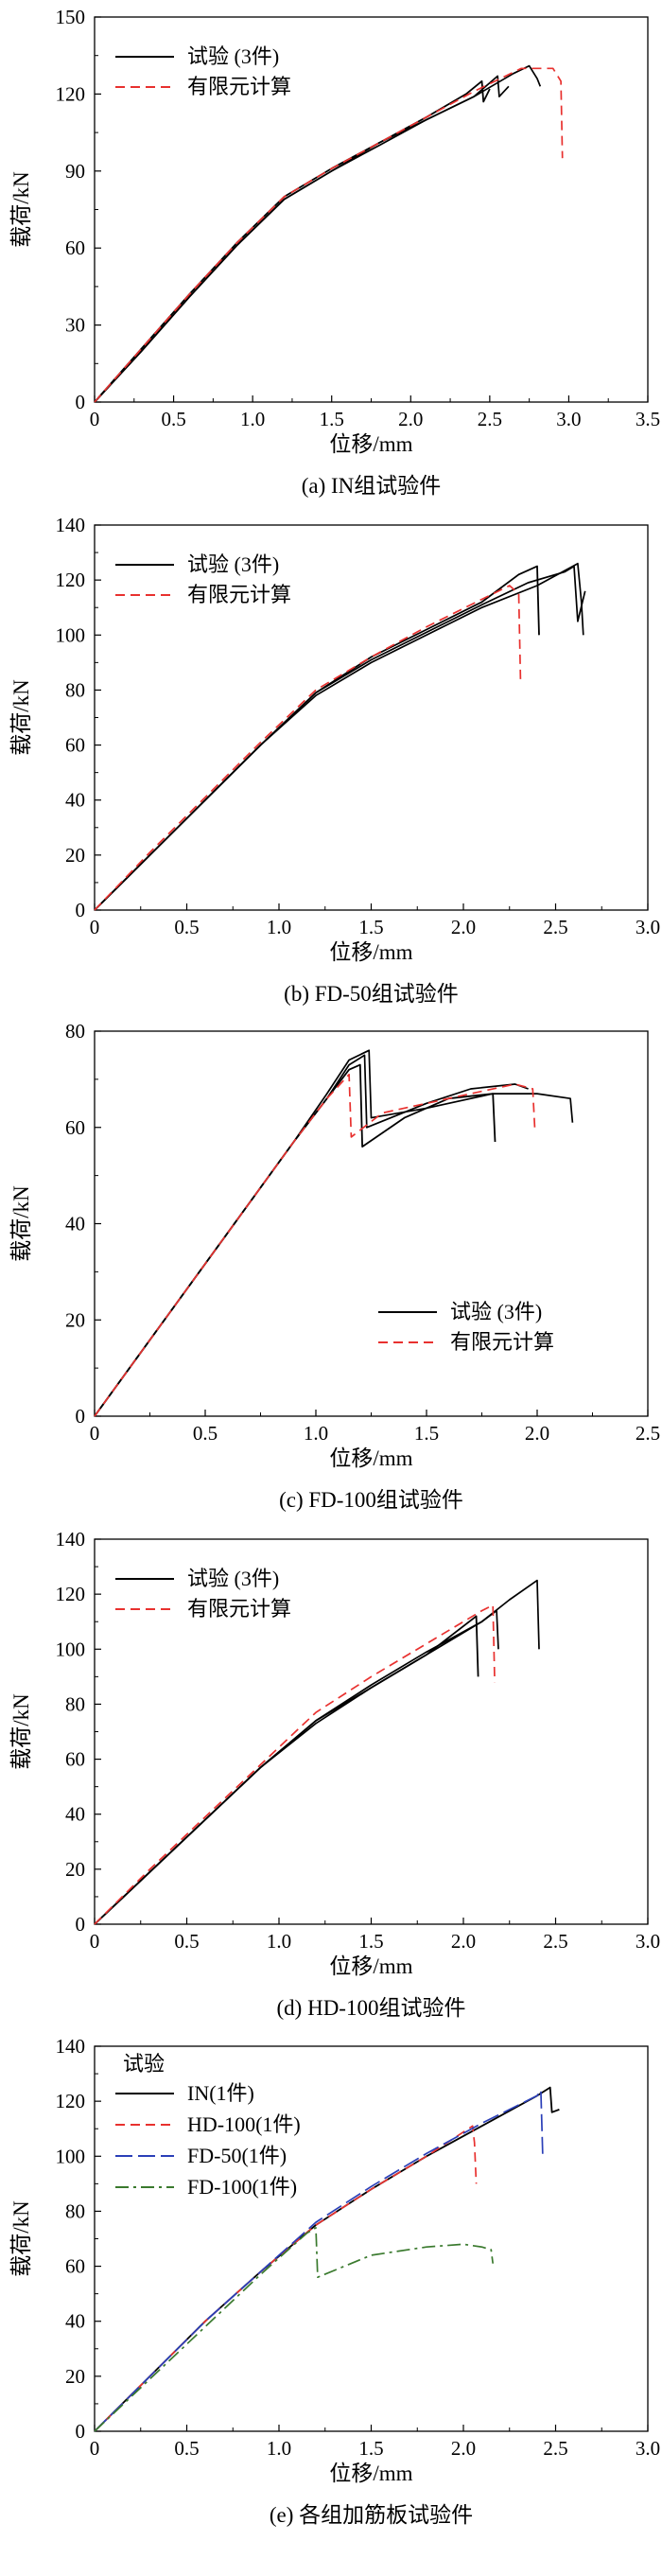 This screenshot has width=662, height=2576. What do you see at coordinates (371, 1500) in the screenshot?
I see `chart-caption: (c) FD-100组试验件` at bounding box center [371, 1500].